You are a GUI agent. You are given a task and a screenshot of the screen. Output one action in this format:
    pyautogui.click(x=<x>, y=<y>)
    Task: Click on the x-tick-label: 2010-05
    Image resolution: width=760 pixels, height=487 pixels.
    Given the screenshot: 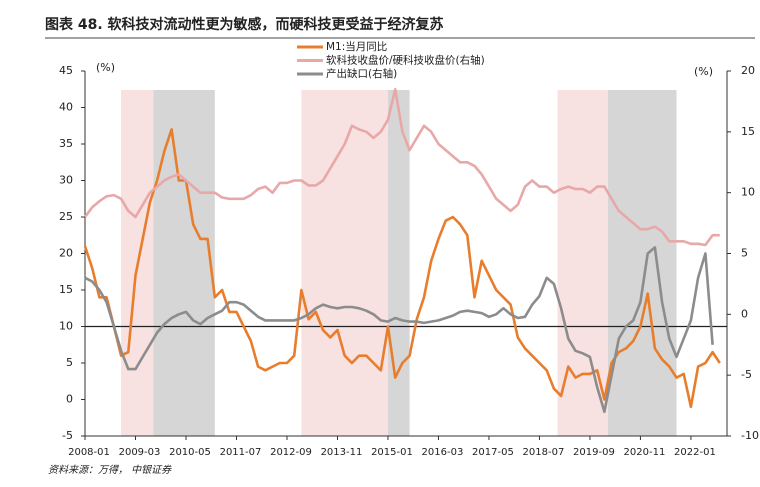 What is the action you would take?
    pyautogui.click(x=190, y=452)
    